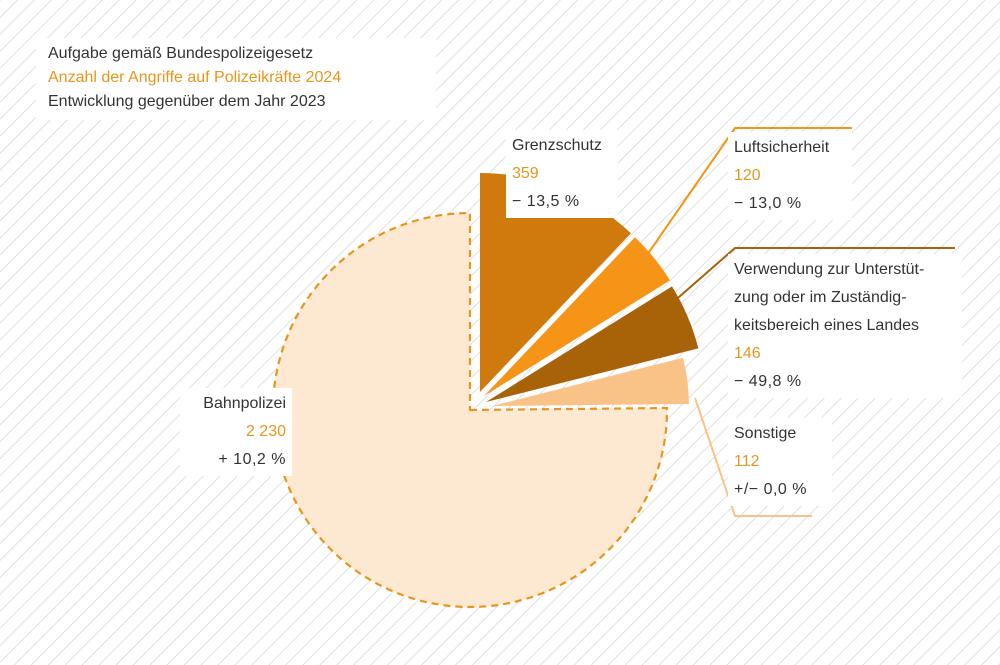  I want to click on legend-line-task: Aufgabe gemäß Bundespolizeigesetz, so click(181, 53).